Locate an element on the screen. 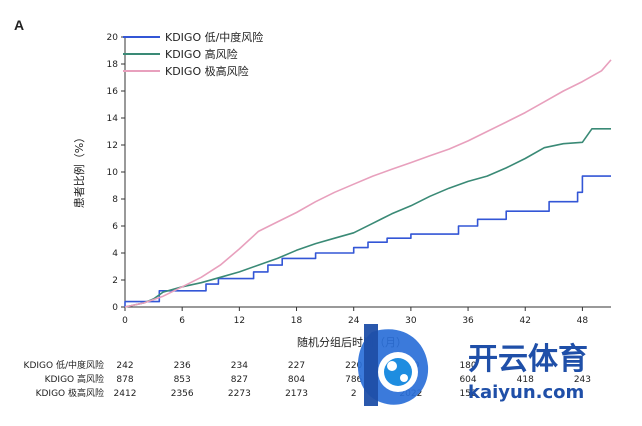  legend: KDIGO 低/中度风险 KDIGO 高风险 KDIGO 极高风险 is located at coordinates (193, 54).